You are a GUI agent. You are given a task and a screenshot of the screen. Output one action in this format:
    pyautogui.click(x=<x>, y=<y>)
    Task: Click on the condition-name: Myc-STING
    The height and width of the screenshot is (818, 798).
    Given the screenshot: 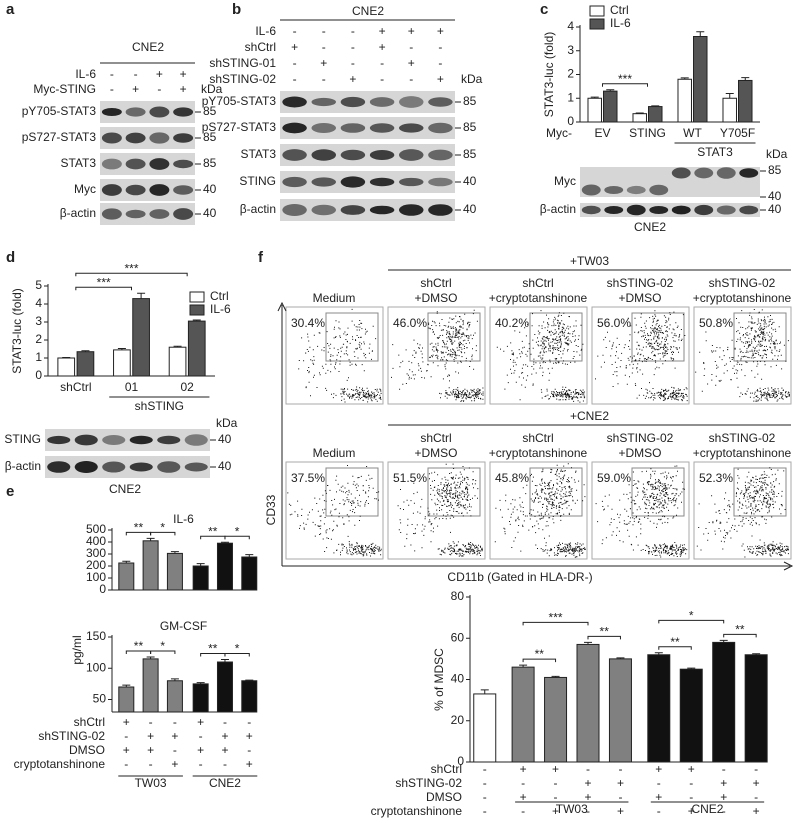 What is the action you would take?
    pyautogui.click(x=64, y=89)
    